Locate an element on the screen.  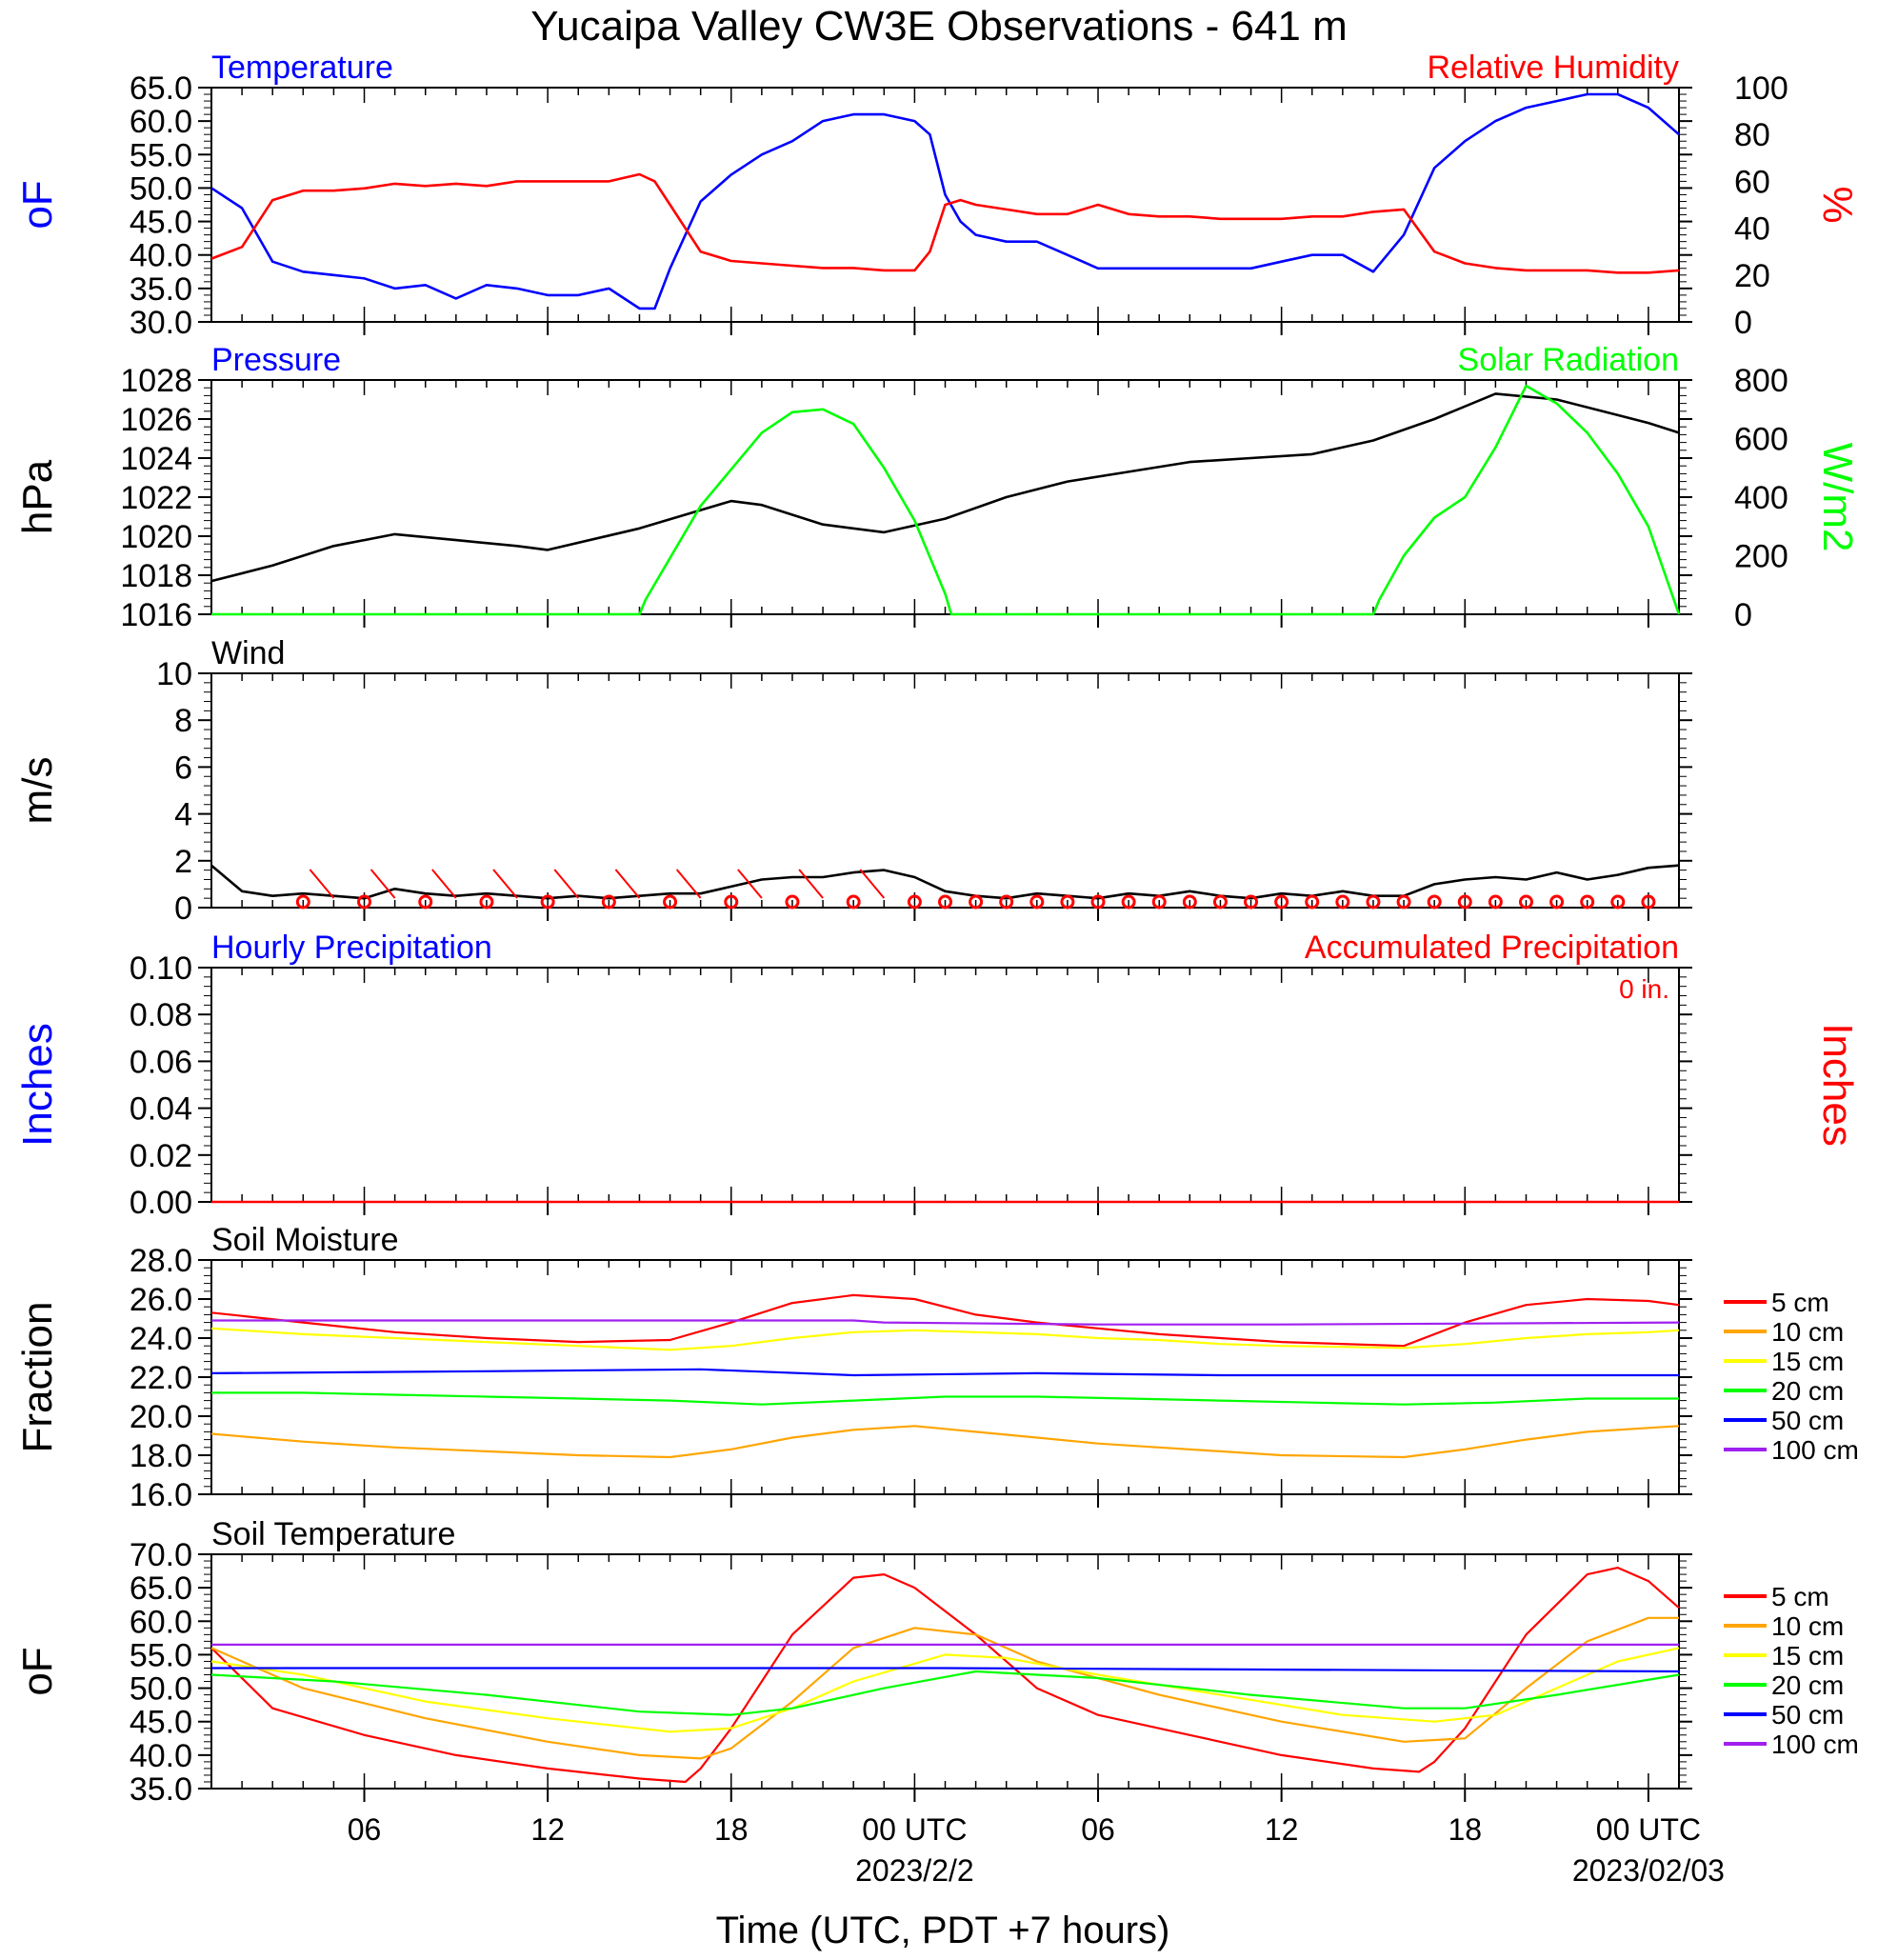
series-solar-radiation is located at coordinates (946, 500).